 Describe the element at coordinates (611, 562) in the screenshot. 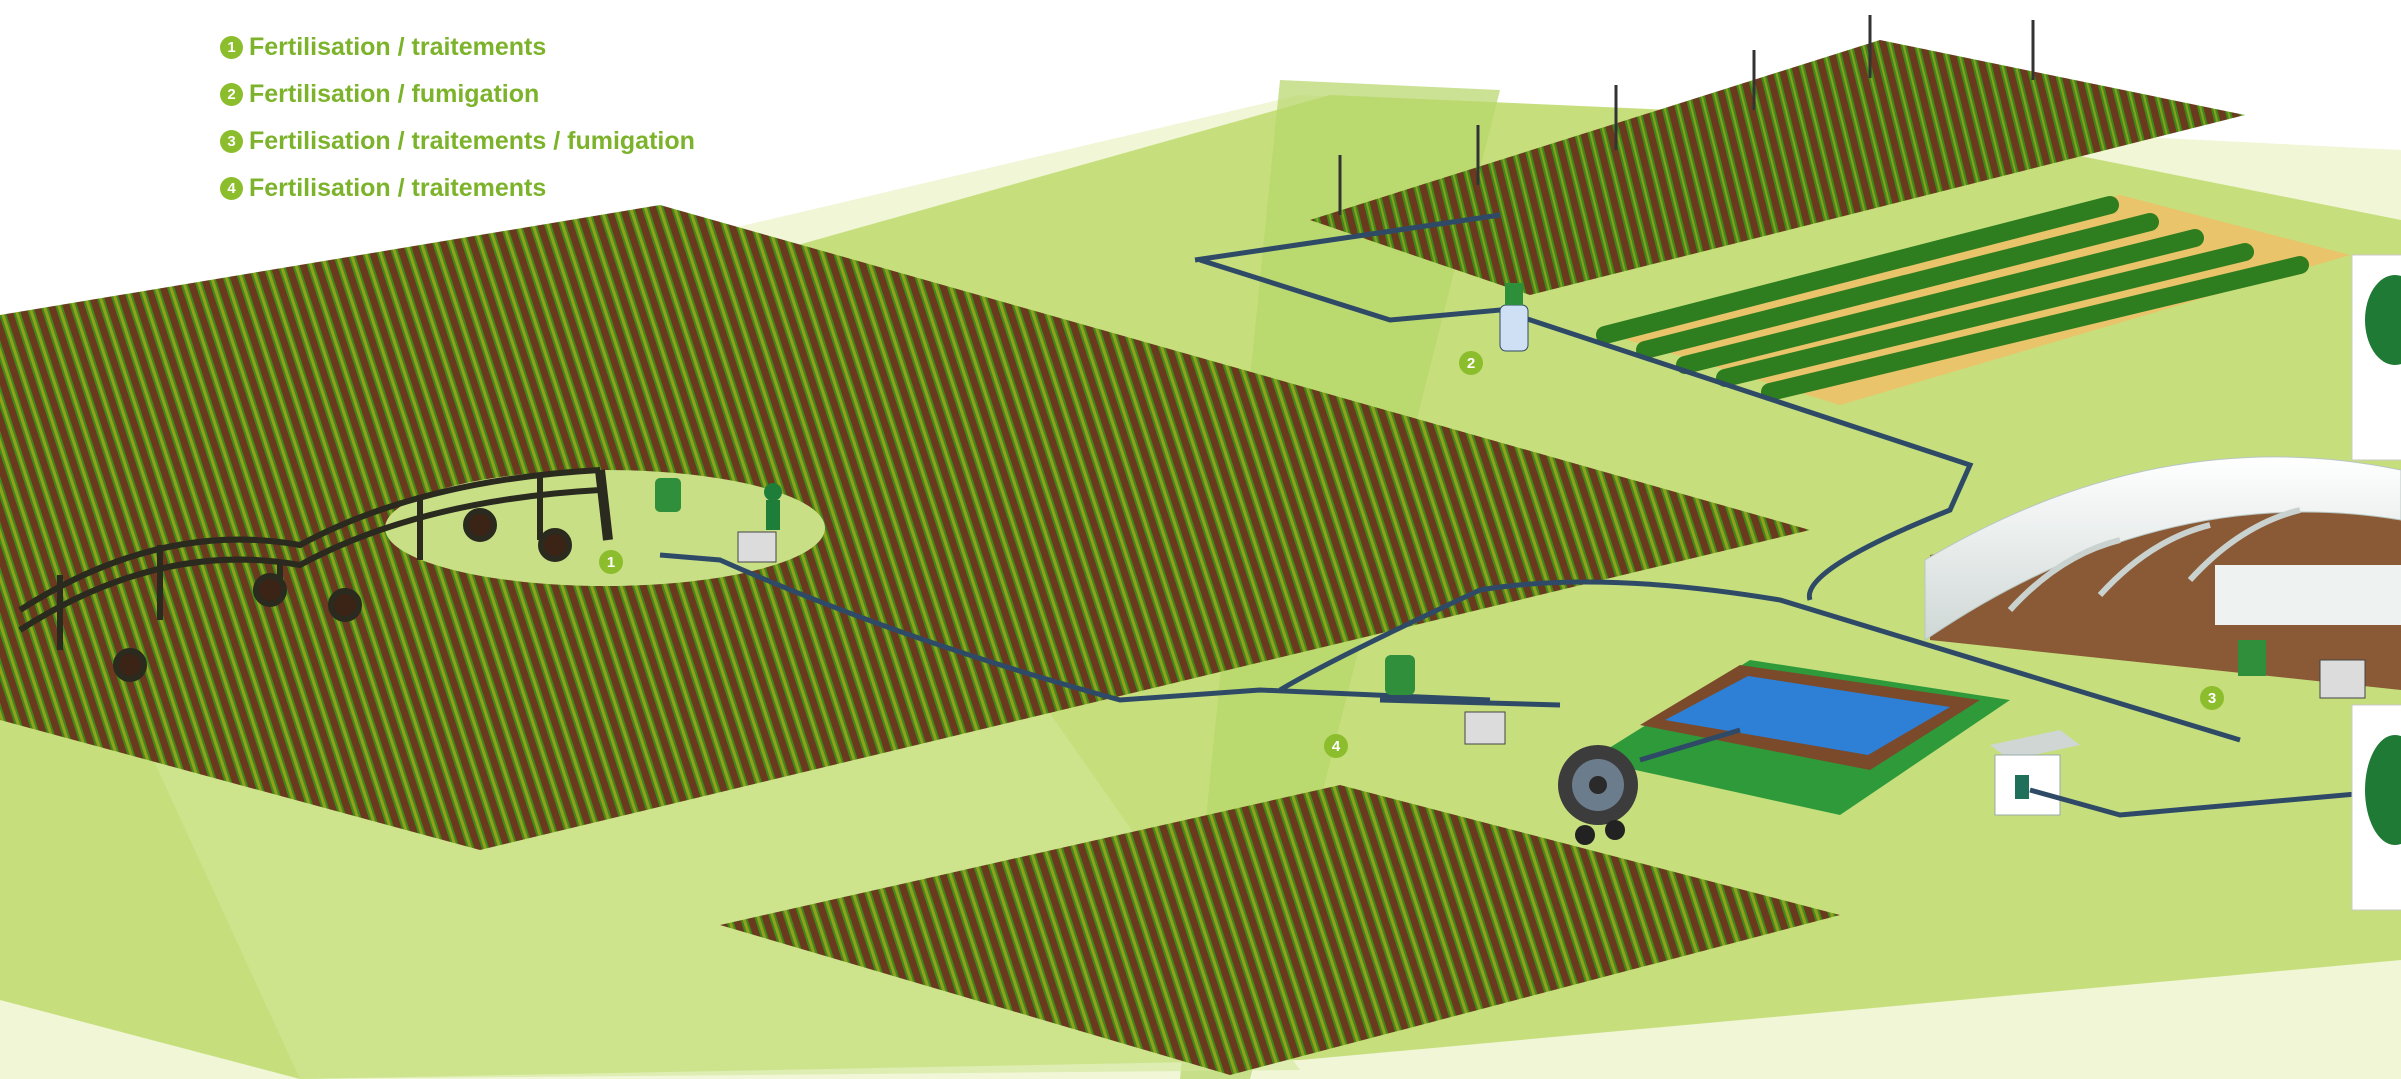

I see `station-marker-1: 1` at that location.